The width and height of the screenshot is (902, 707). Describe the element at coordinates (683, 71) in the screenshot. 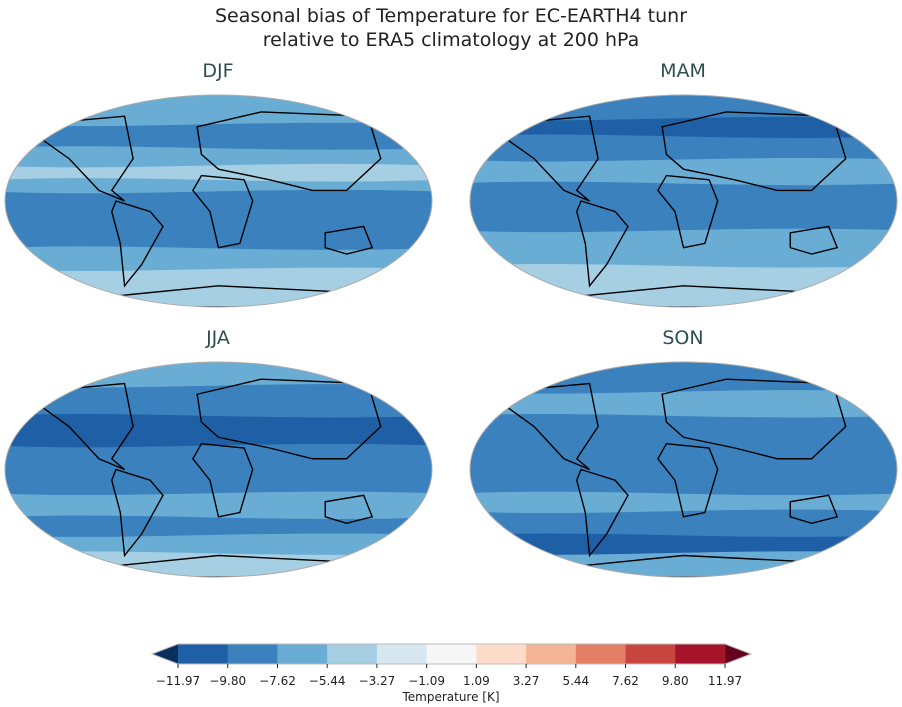

I see `panel-title-mam: MAM` at that location.